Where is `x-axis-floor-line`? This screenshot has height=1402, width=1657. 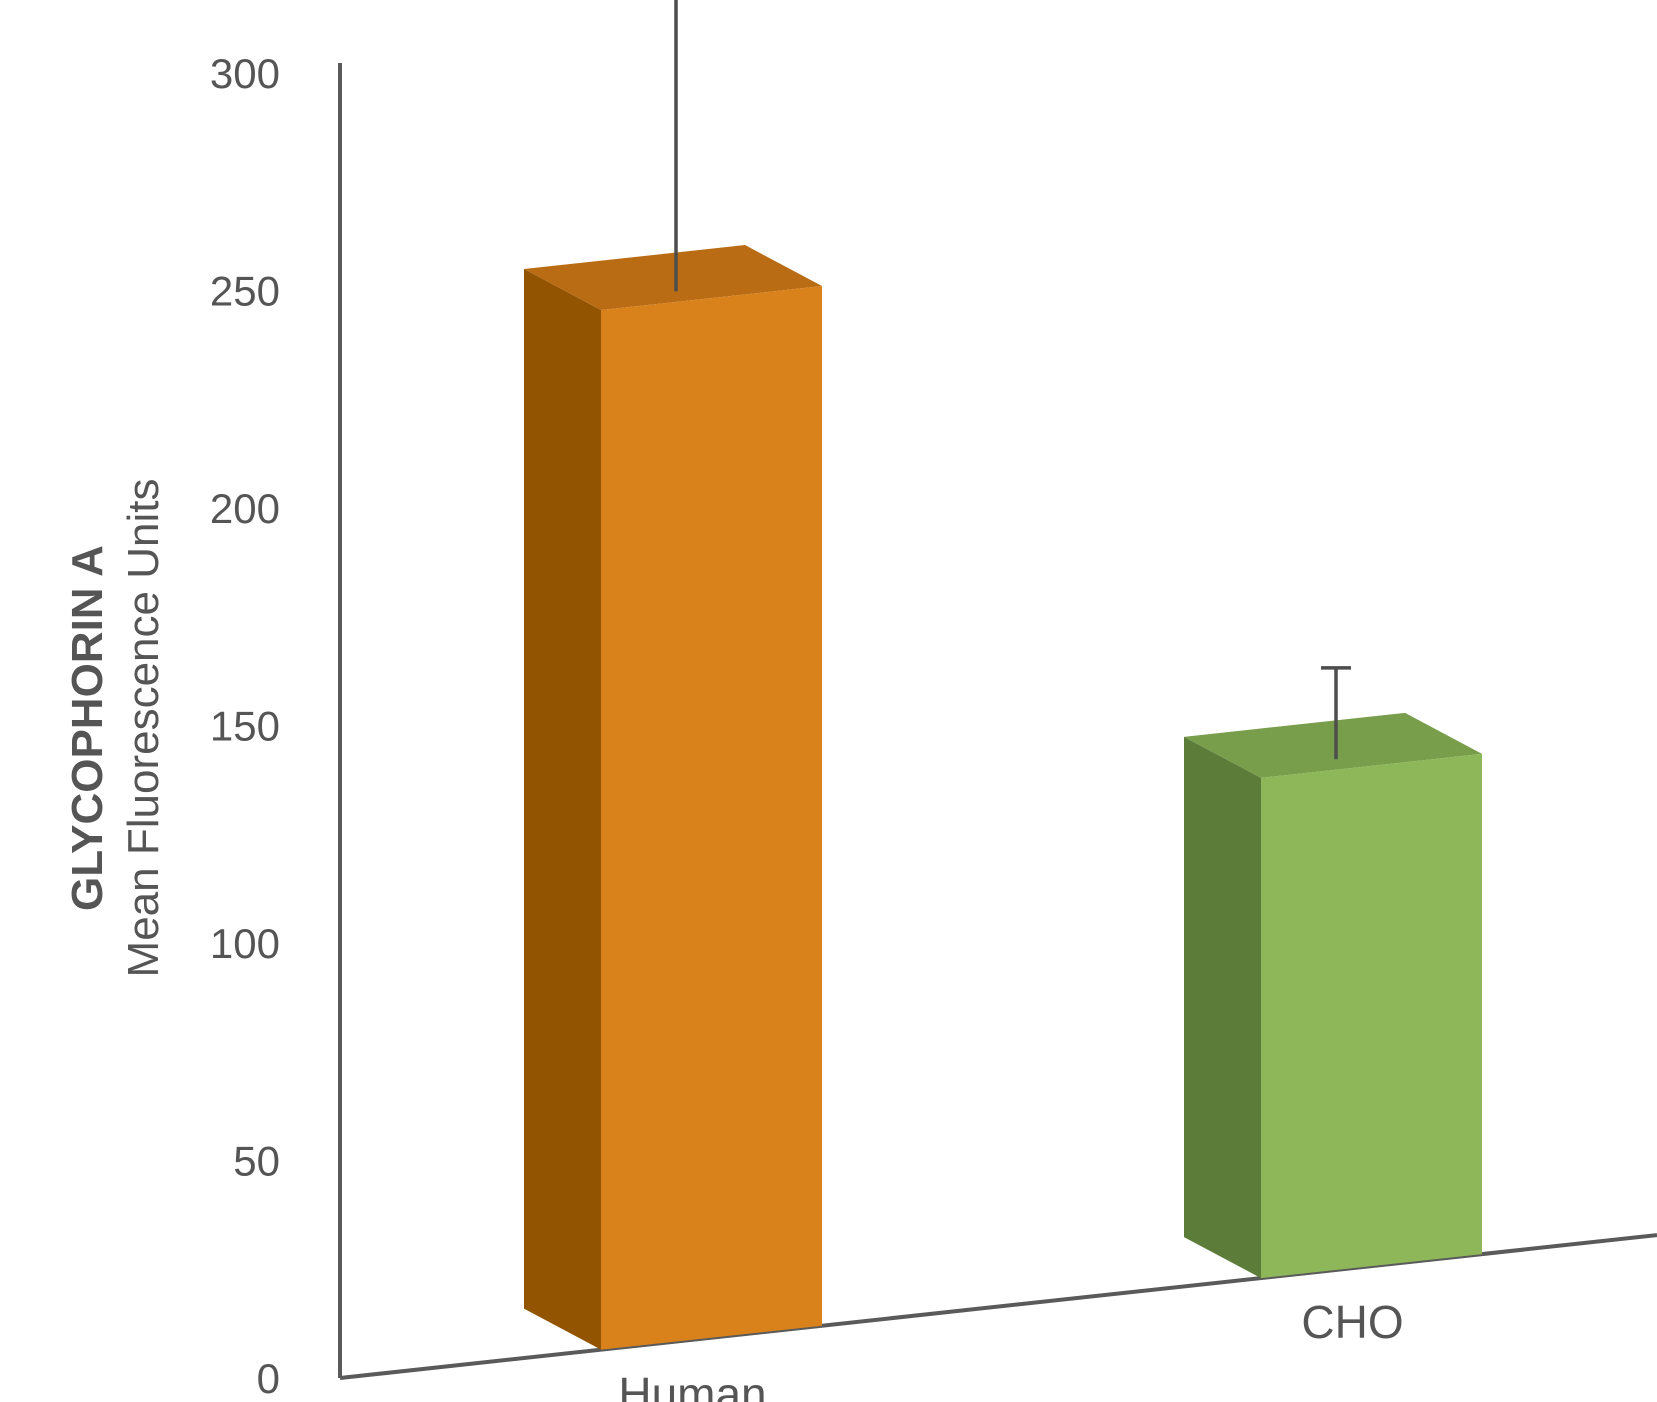
x-axis-floor-line is located at coordinates (998, 1306).